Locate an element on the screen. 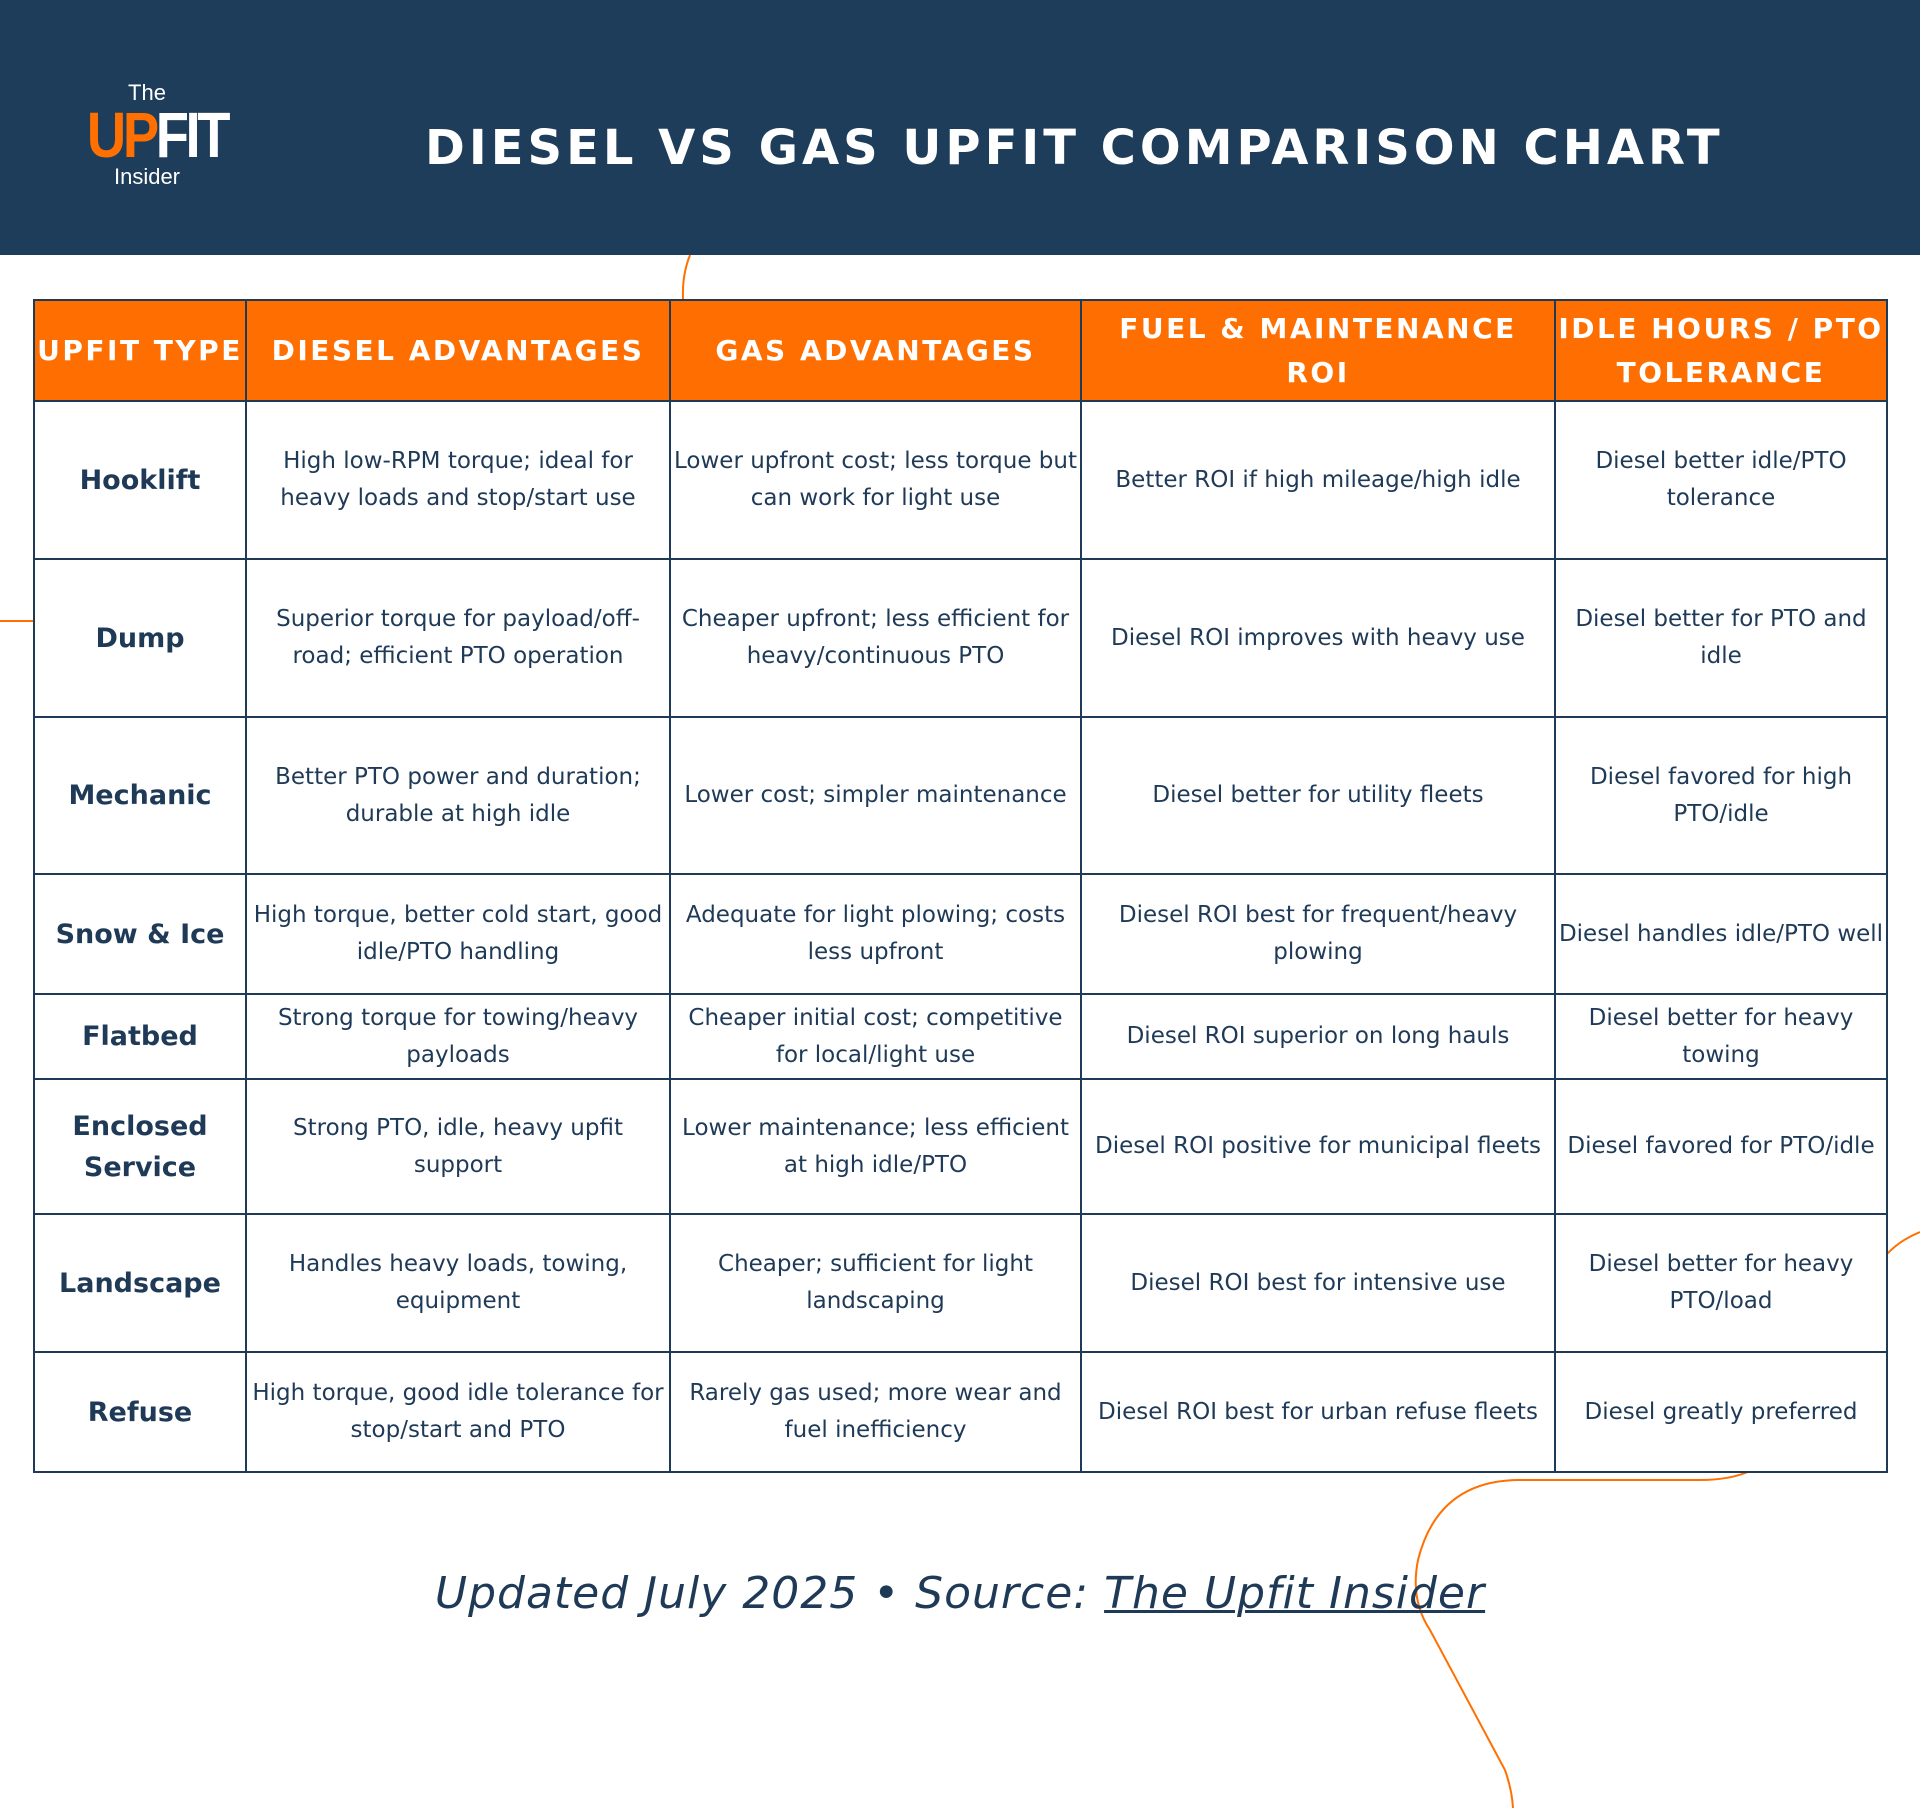 The width and height of the screenshot is (1920, 1808). table-cell: Diesel better for utility fleets is located at coordinates (1318, 795).